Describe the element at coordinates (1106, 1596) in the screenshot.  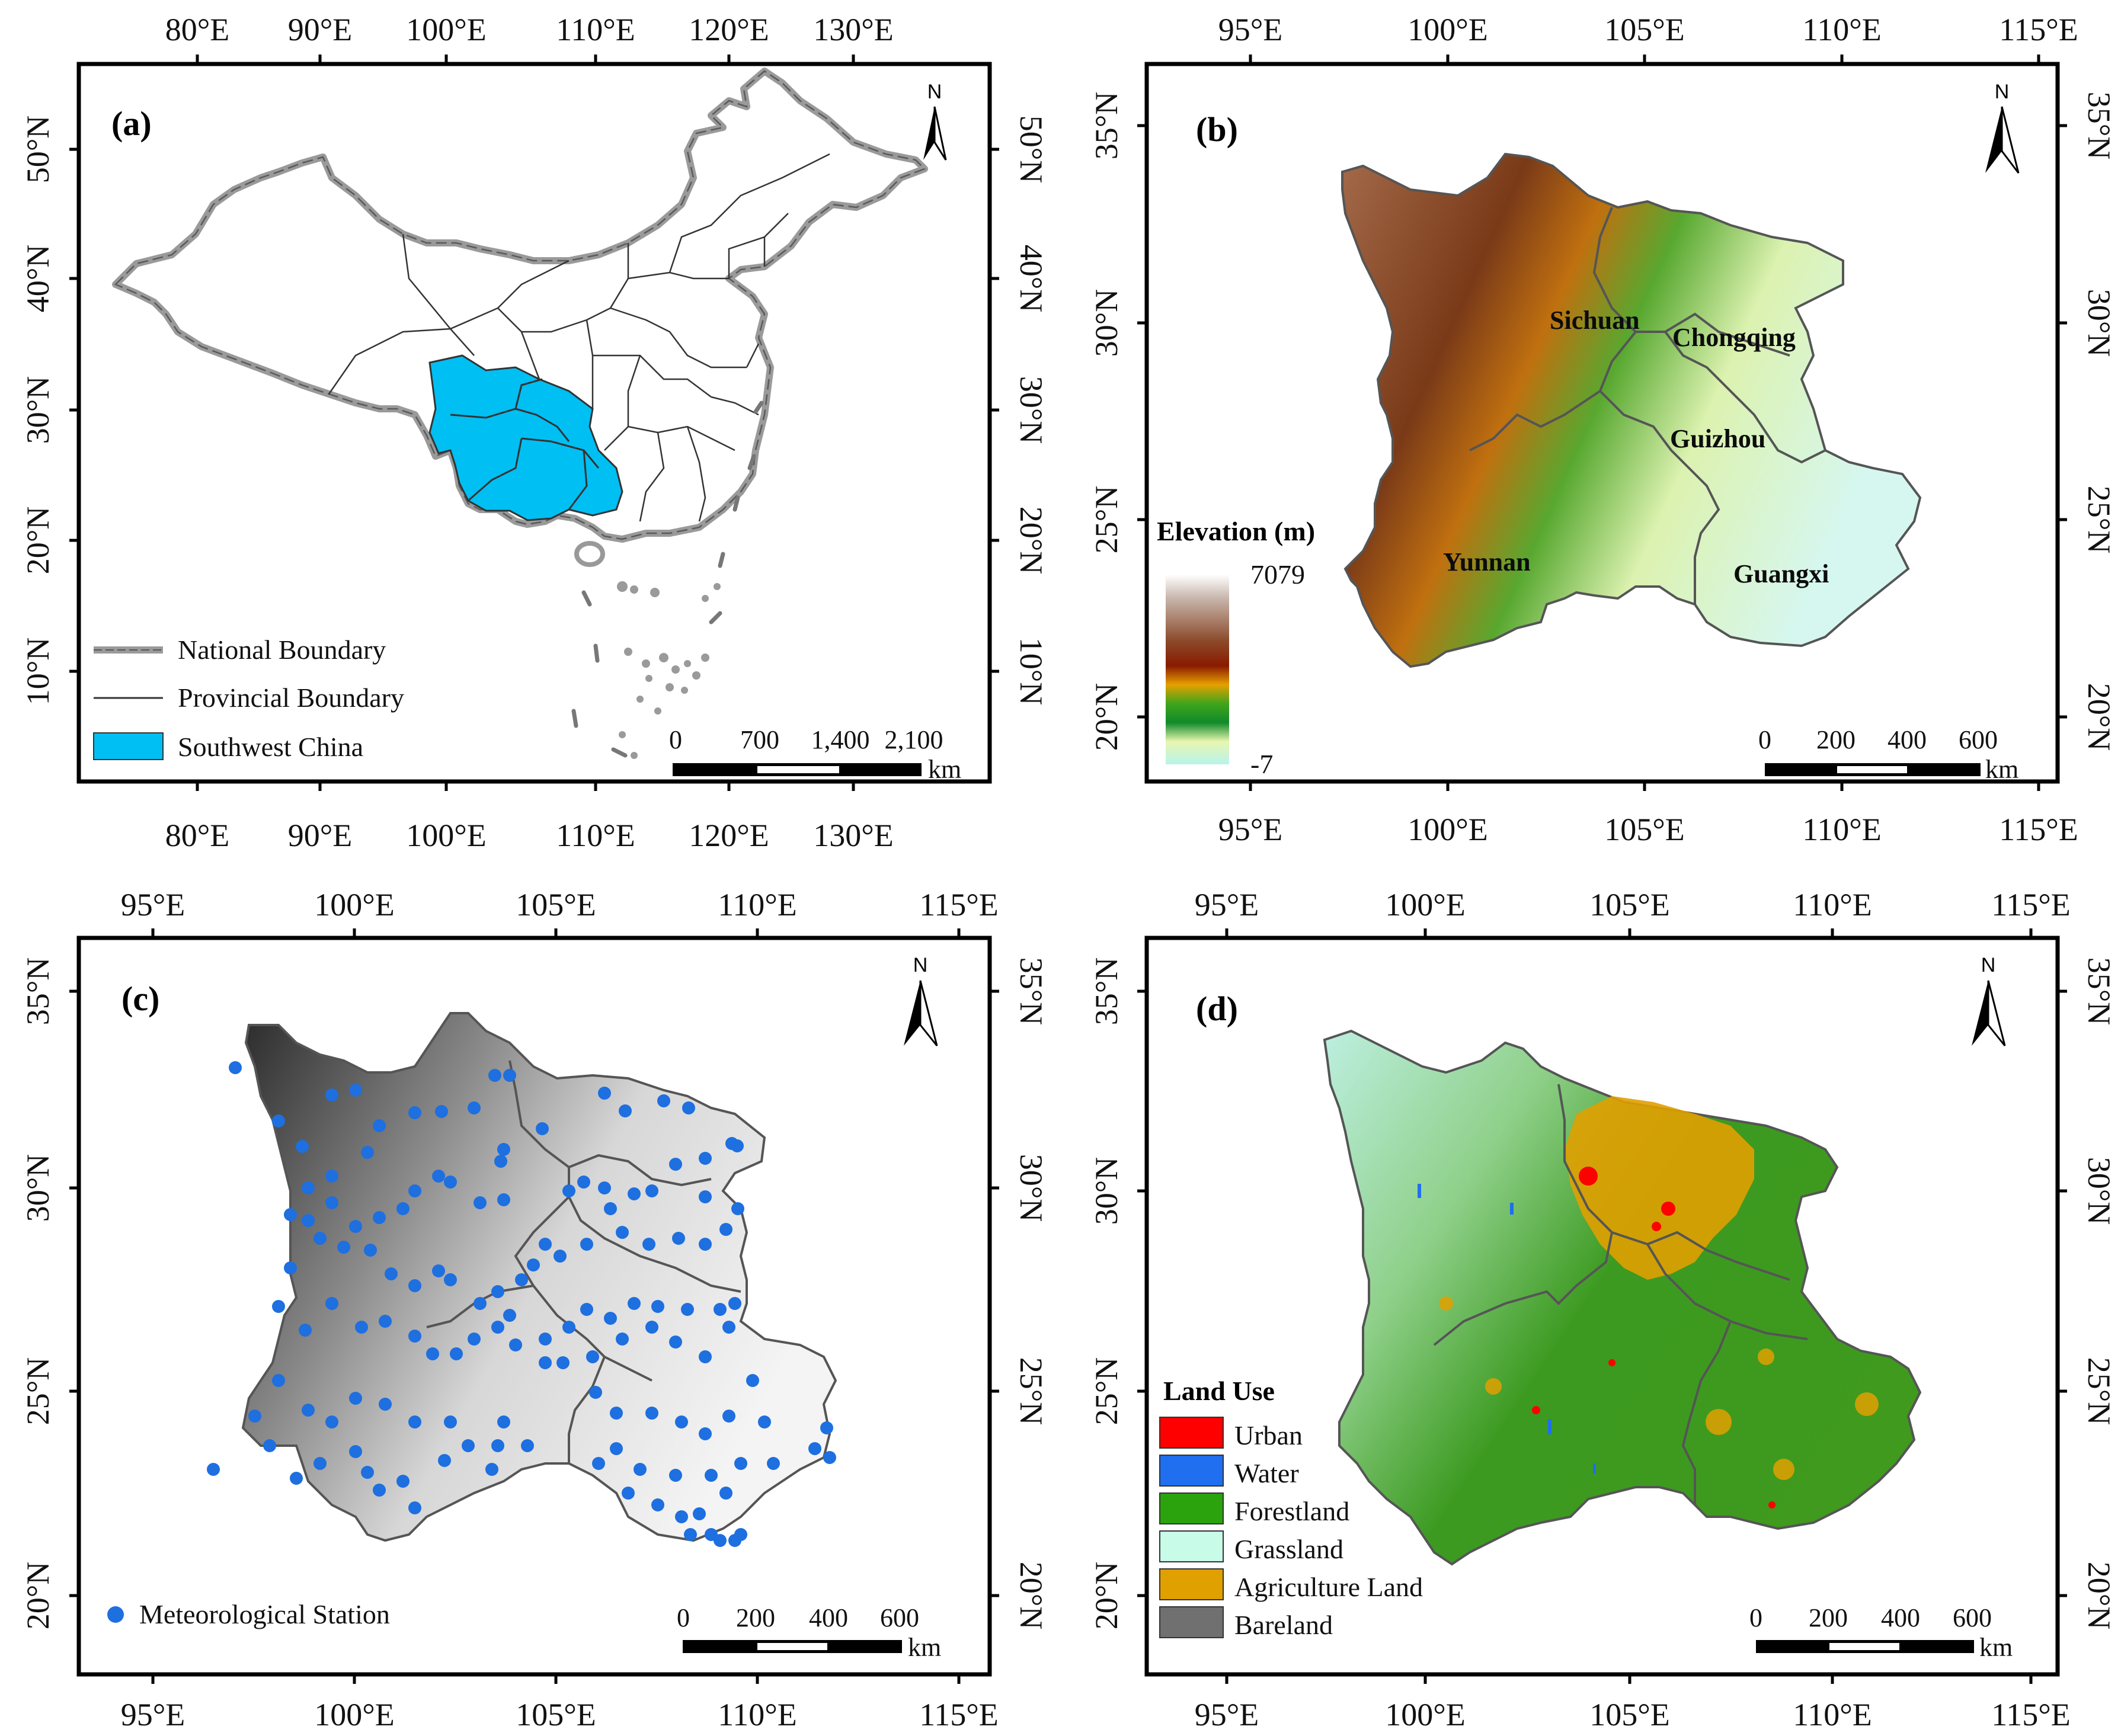
I see `d-left-lat-4: 20°N` at that location.